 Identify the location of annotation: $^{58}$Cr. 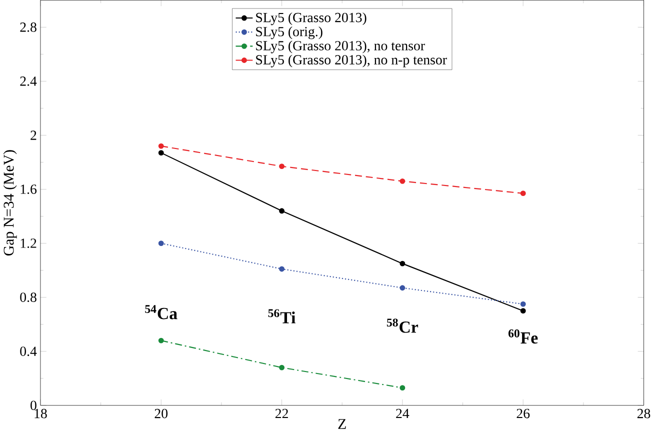
(402, 325).